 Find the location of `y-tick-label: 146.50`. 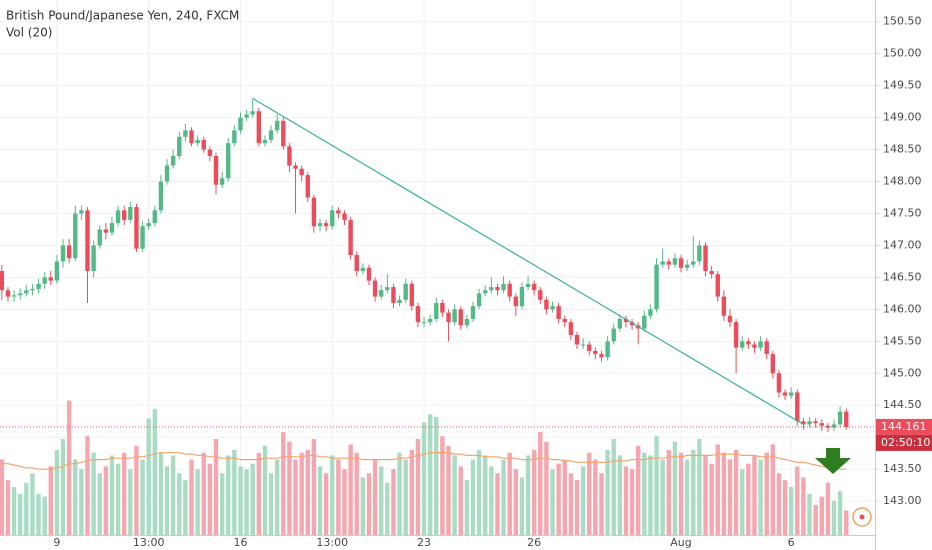

y-tick-label: 146.50 is located at coordinates (902, 276).